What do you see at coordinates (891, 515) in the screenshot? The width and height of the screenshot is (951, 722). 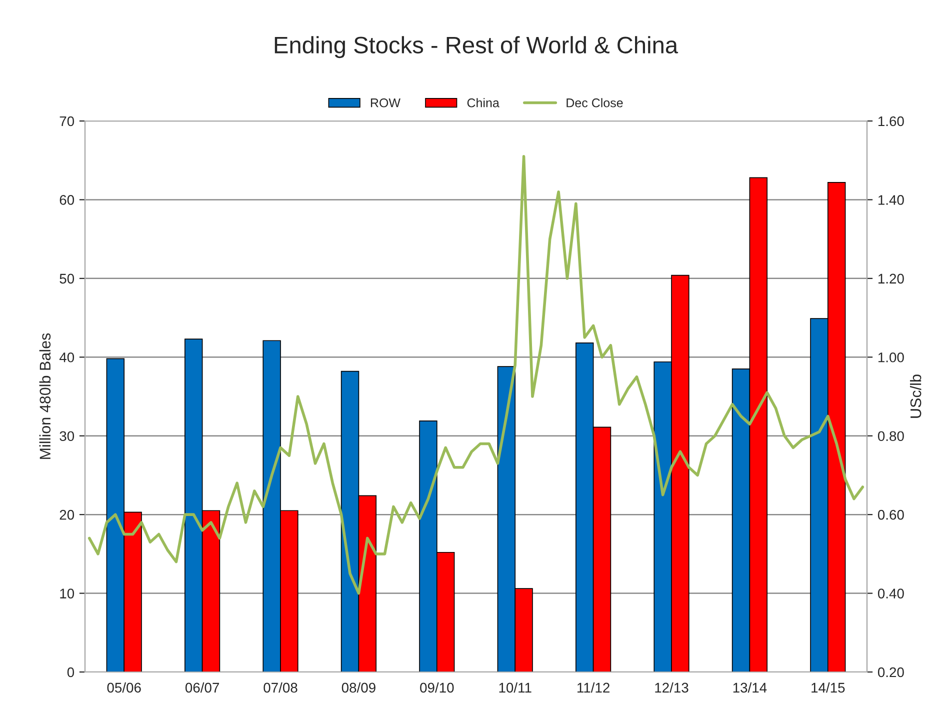 I see `y2-tick-label: 0.60` at bounding box center [891, 515].